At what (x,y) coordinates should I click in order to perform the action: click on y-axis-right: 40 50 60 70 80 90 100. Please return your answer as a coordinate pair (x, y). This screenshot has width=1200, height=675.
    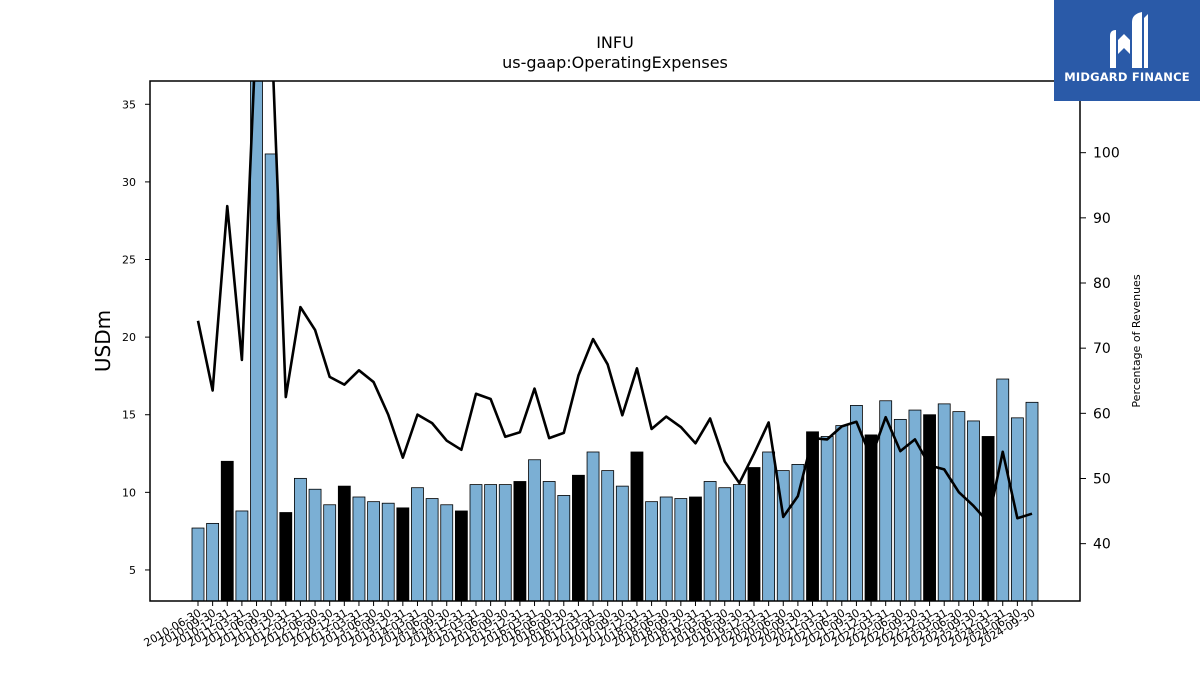
    Looking at the image, I should click on (1100, 349).